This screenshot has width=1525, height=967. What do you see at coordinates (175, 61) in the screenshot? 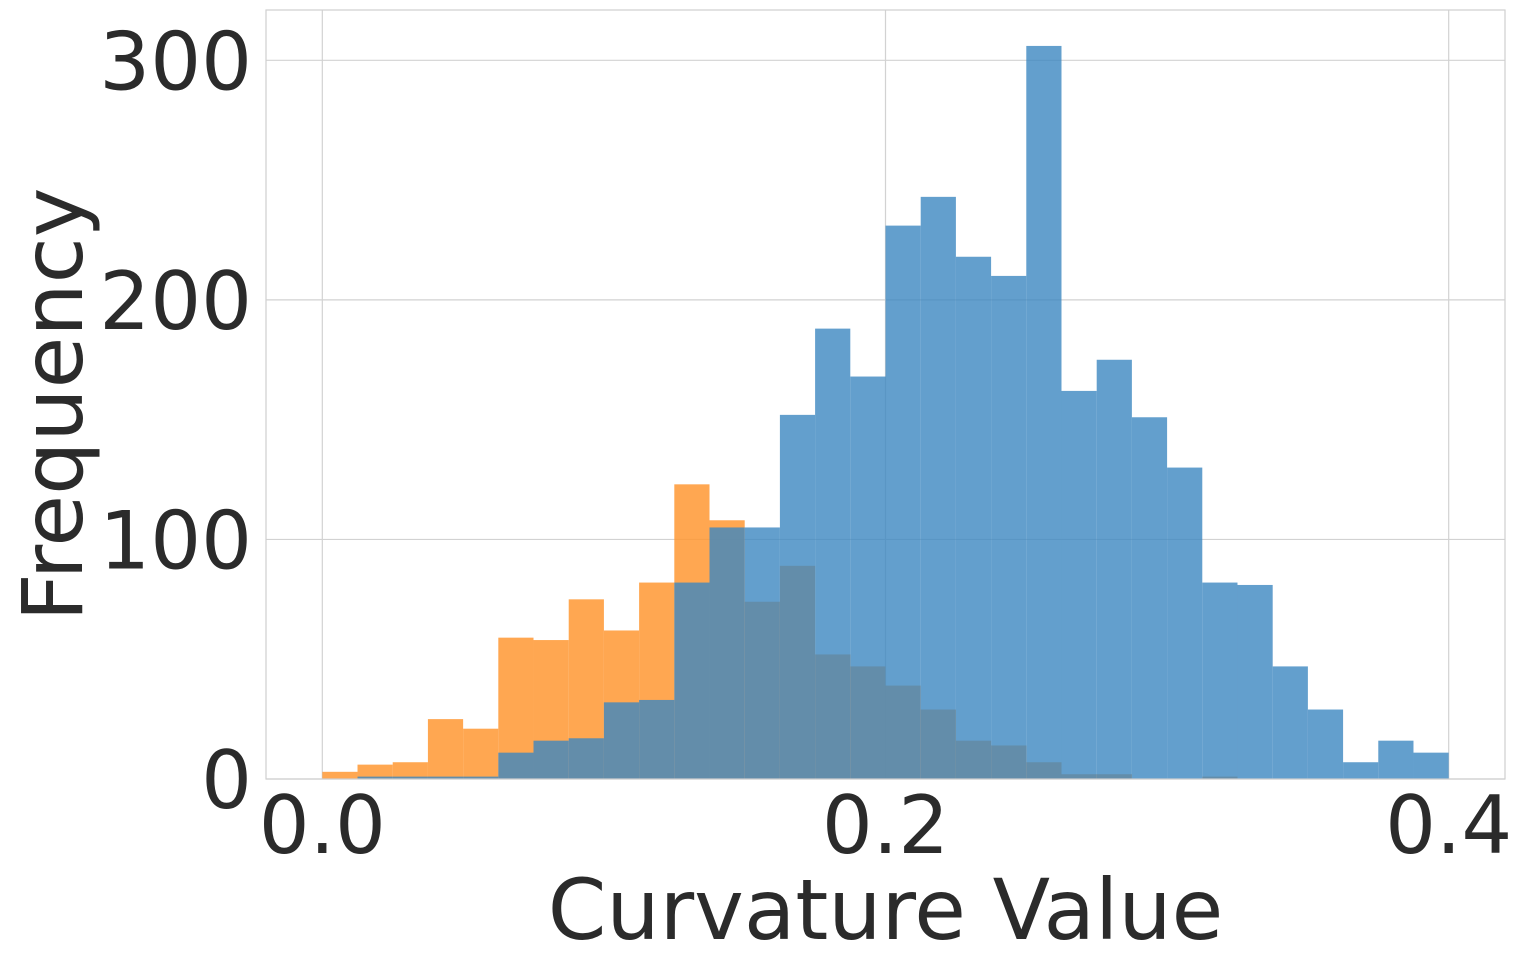
I see `y-tick-label: 300` at bounding box center [175, 61].